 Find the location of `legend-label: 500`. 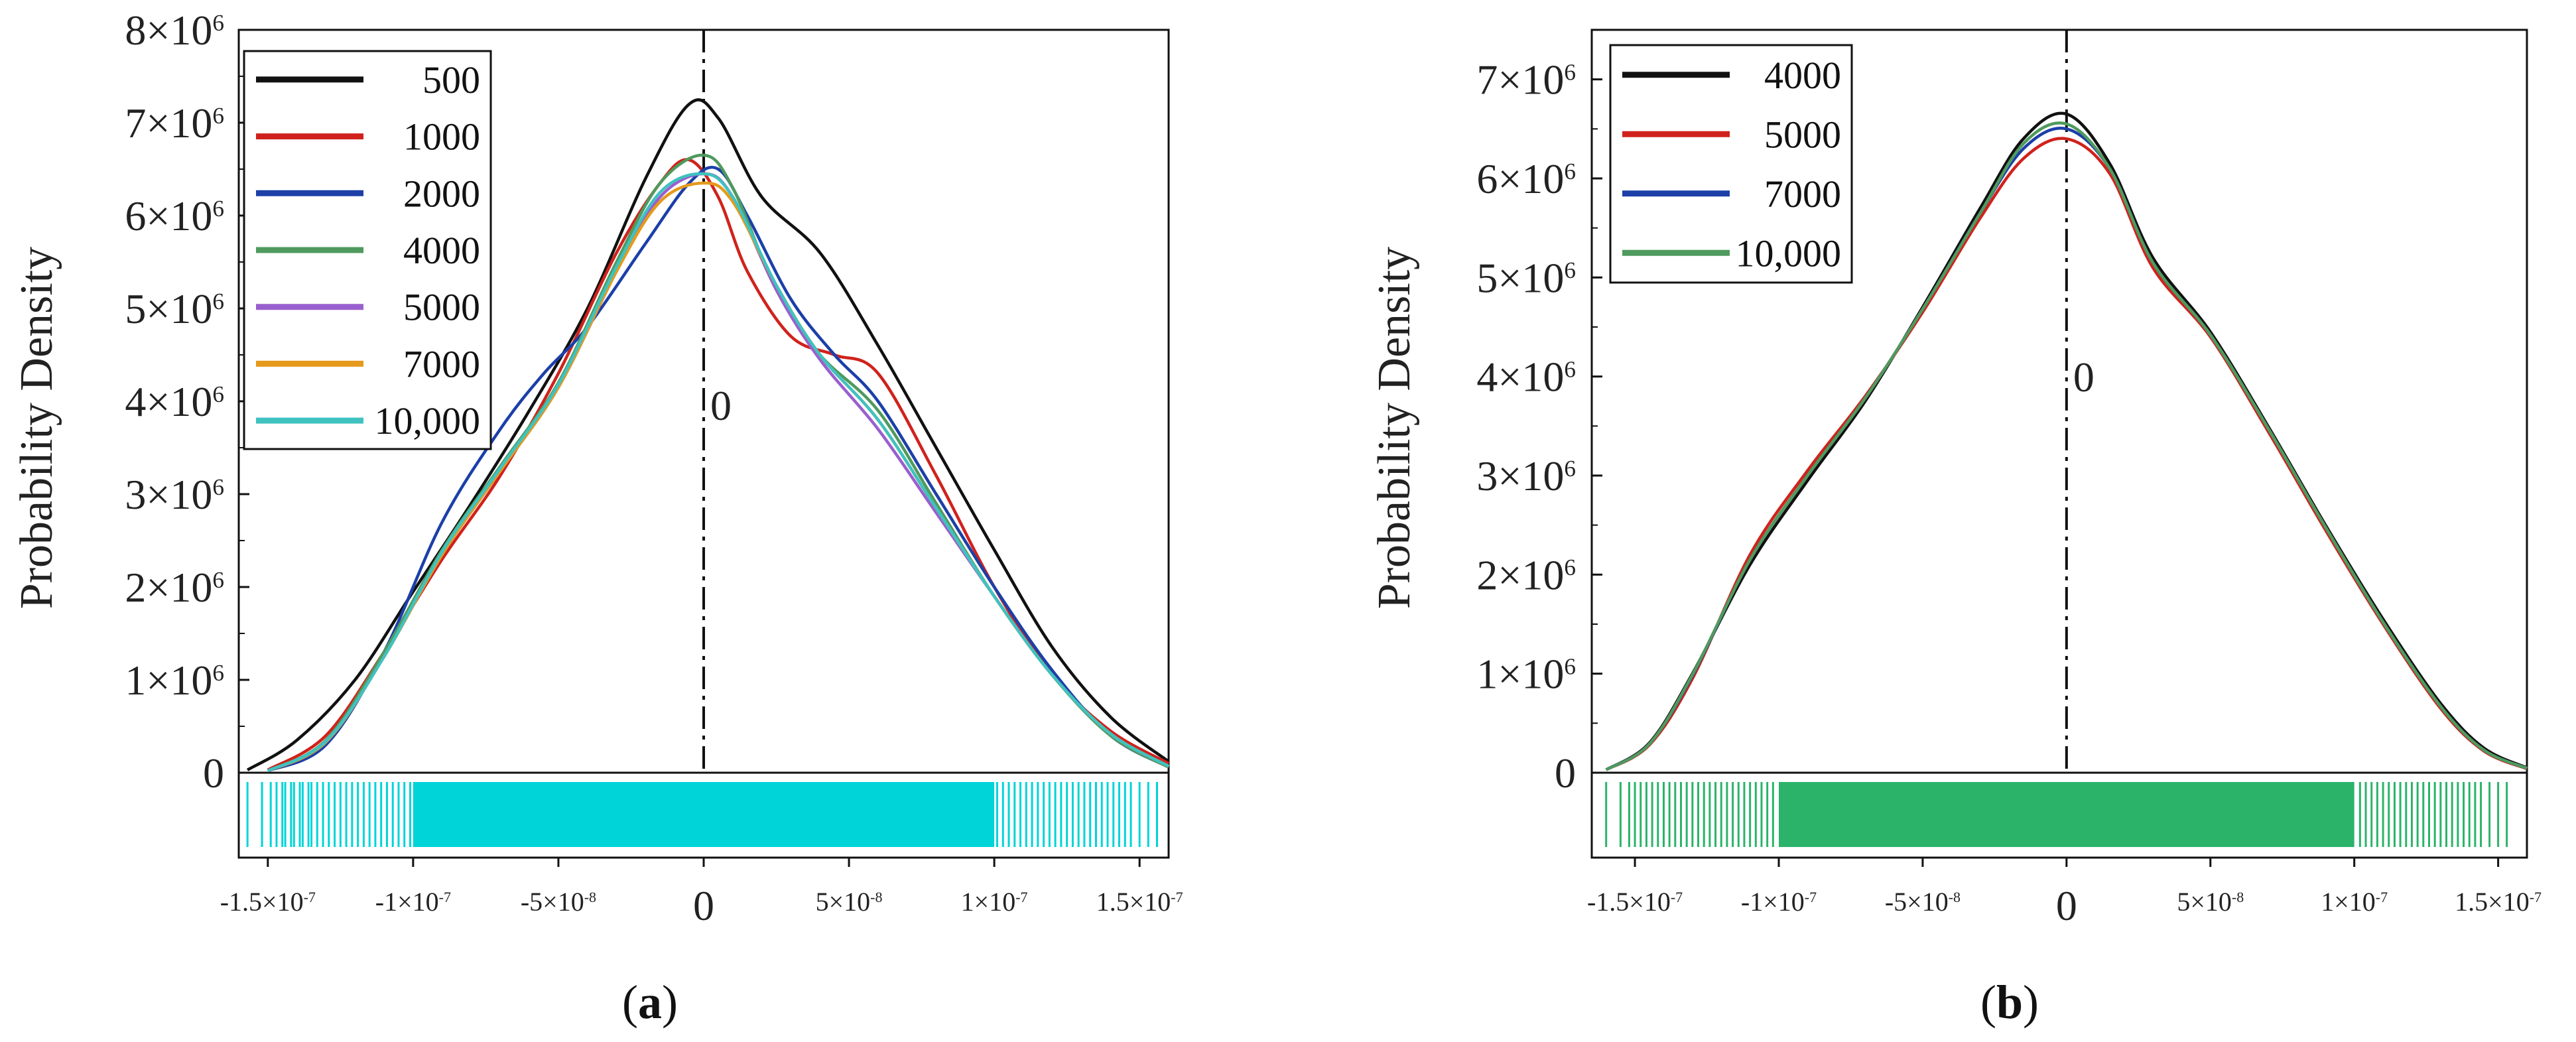

legend-label: 500 is located at coordinates (451, 79).